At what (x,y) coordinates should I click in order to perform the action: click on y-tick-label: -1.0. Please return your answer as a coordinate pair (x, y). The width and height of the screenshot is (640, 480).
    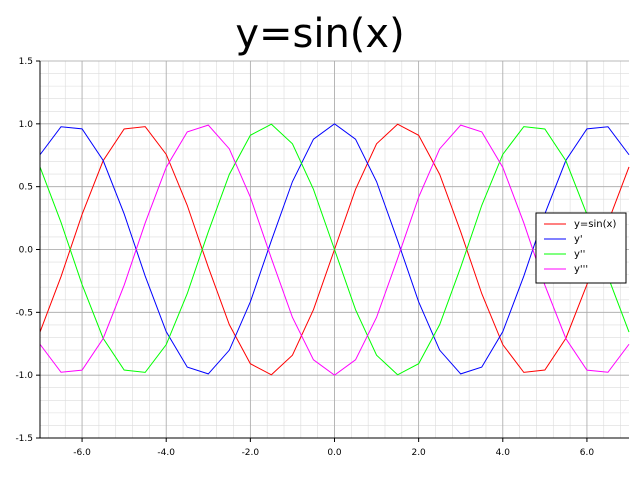
    Looking at the image, I should click on (24, 376).